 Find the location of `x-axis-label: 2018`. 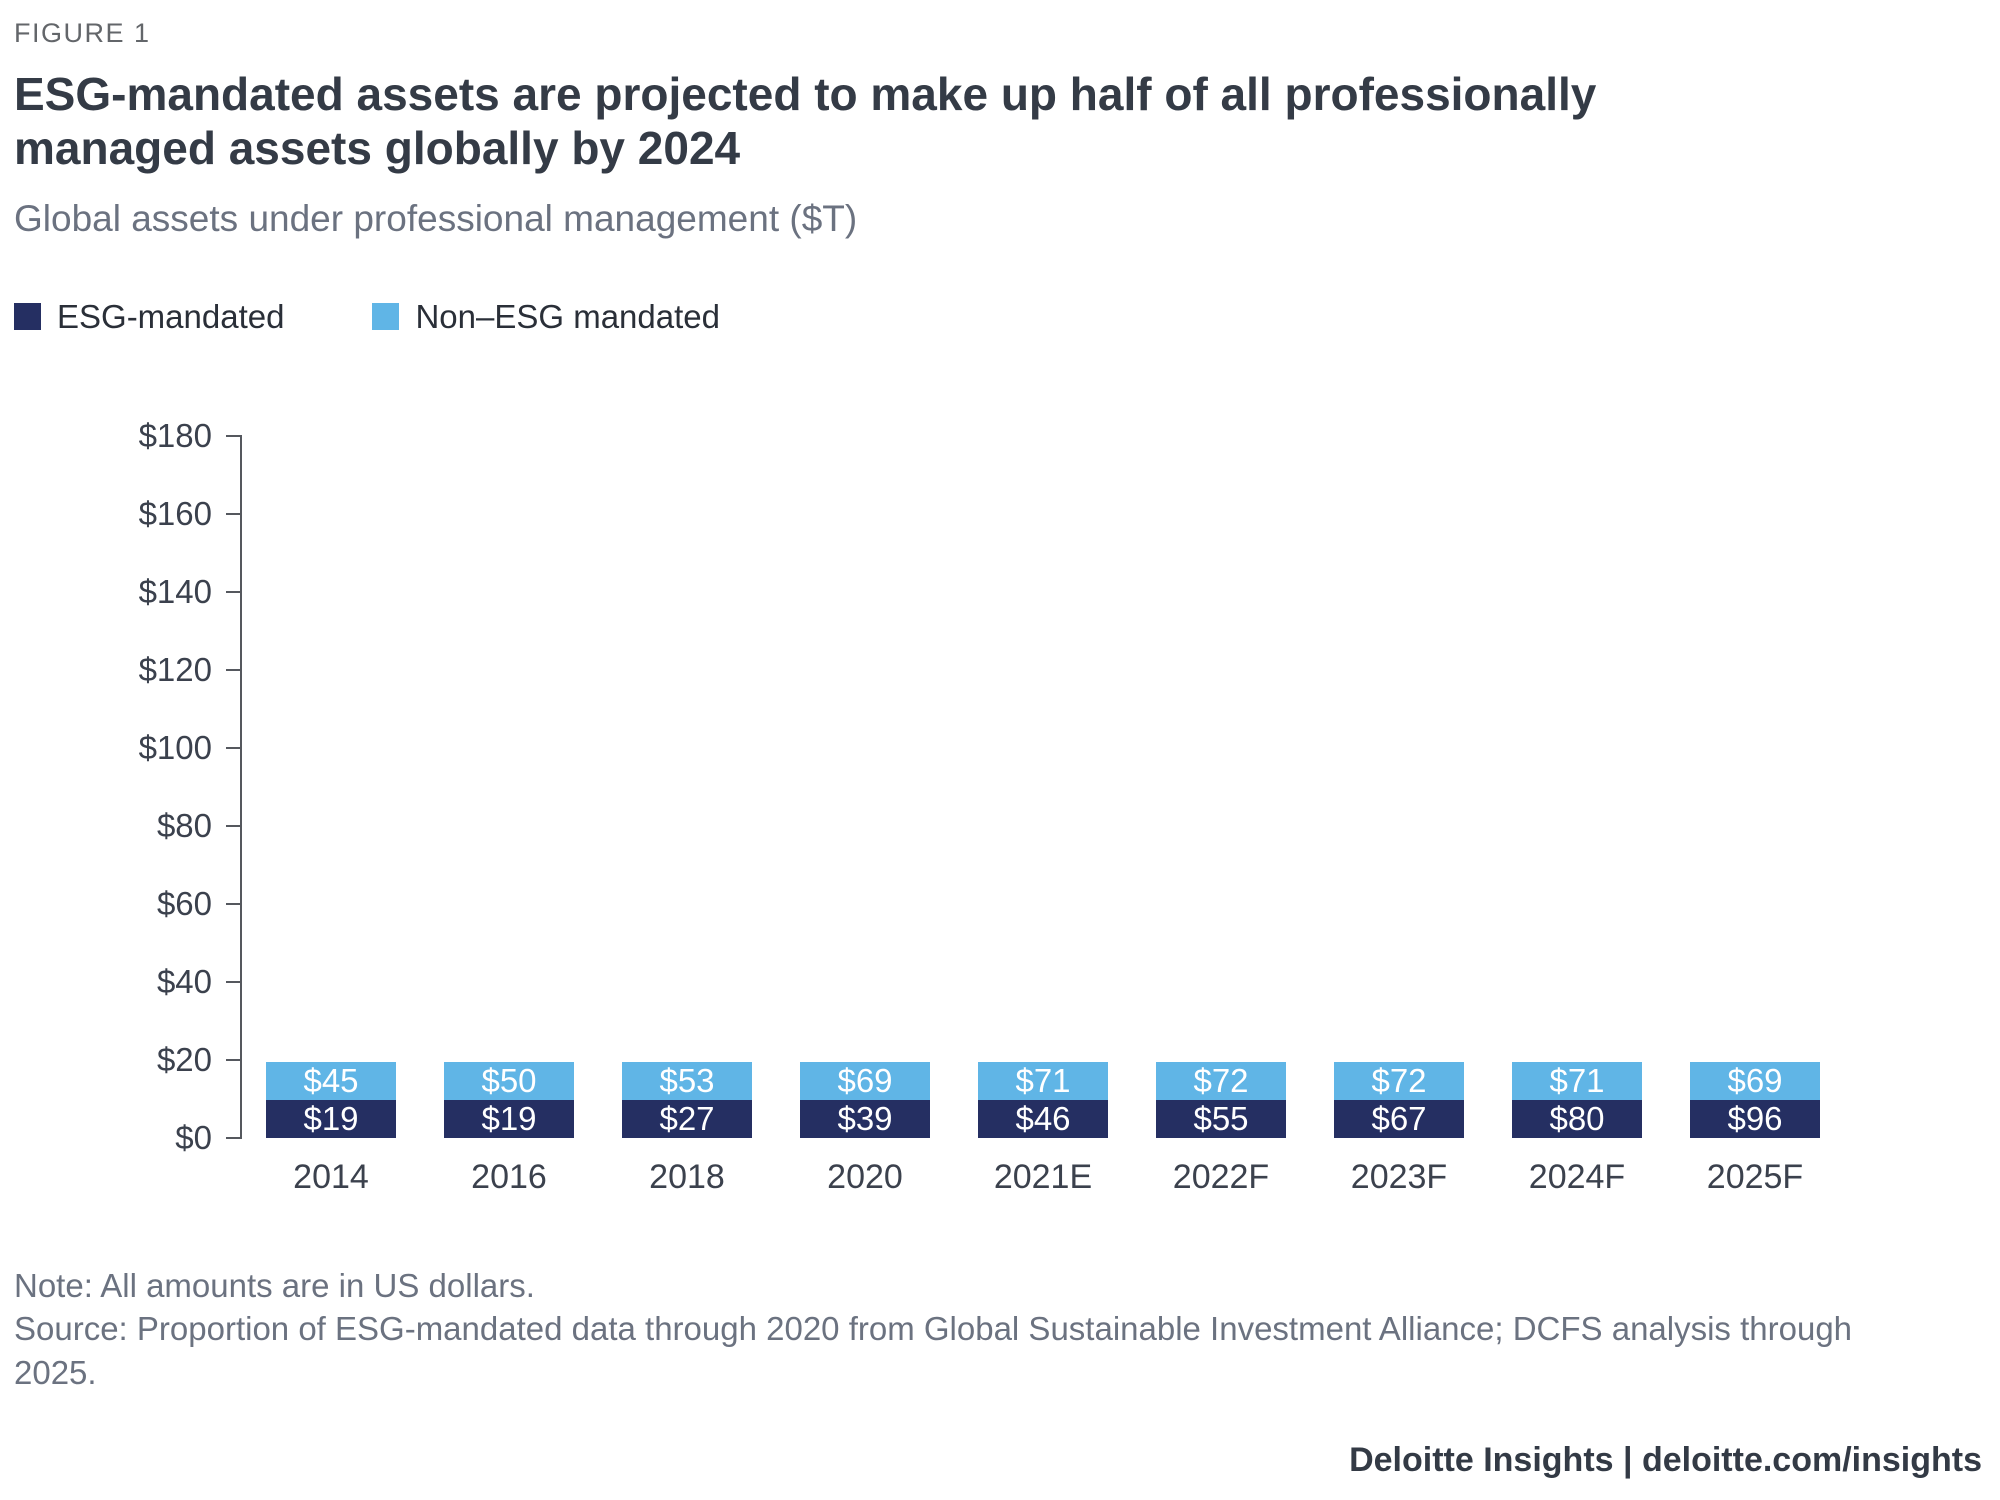

x-axis-label: 2018 is located at coordinates (687, 1176).